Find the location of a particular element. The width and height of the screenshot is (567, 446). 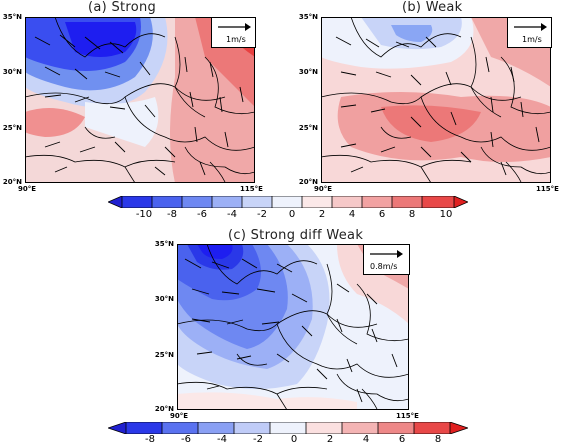

colorbar-top-label: 0 is located at coordinates (292, 214).